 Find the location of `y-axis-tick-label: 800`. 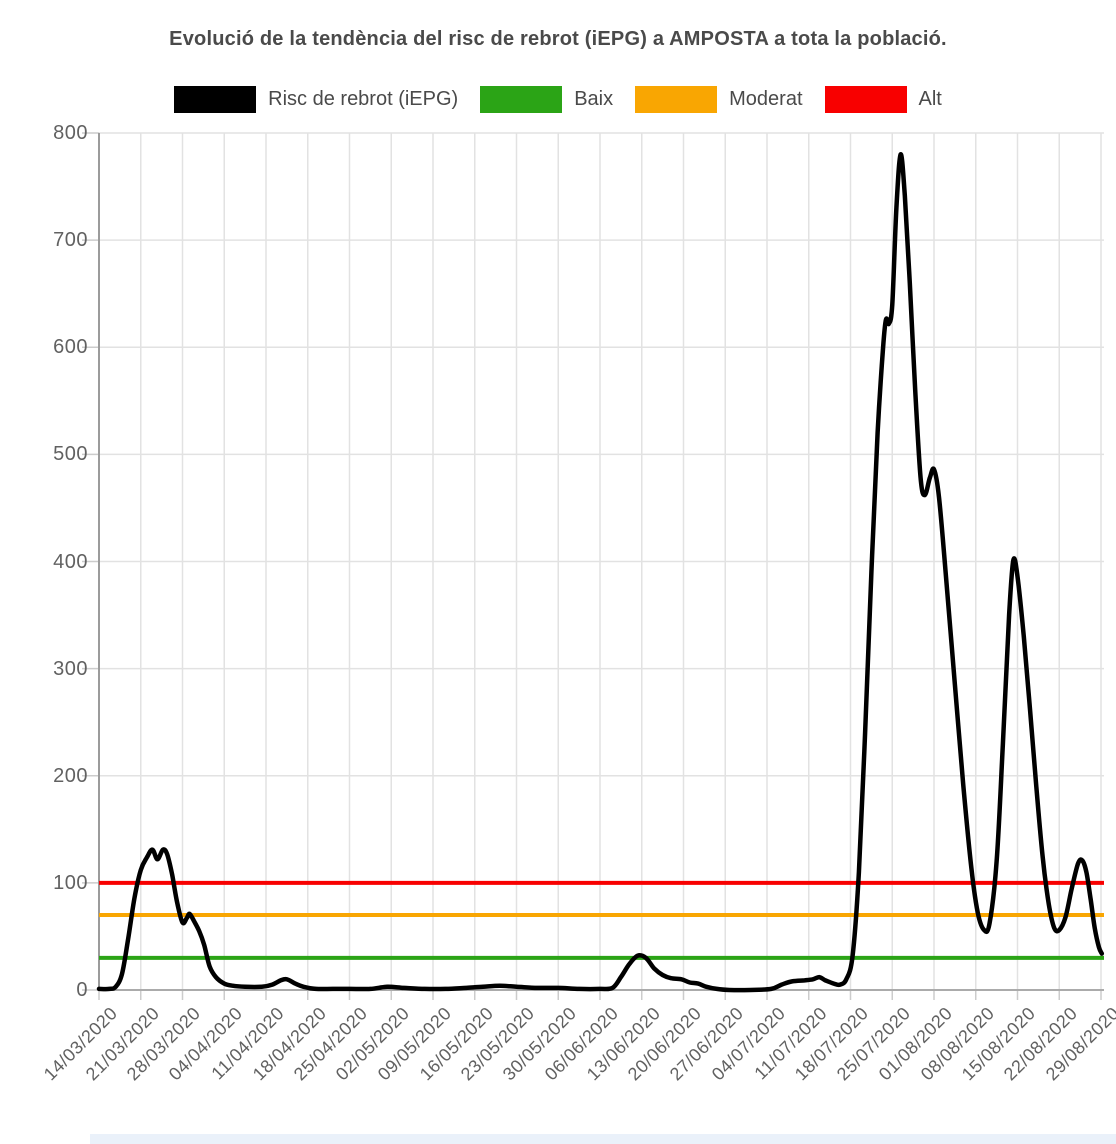

y-axis-tick-label: 800 is located at coordinates (70, 133).